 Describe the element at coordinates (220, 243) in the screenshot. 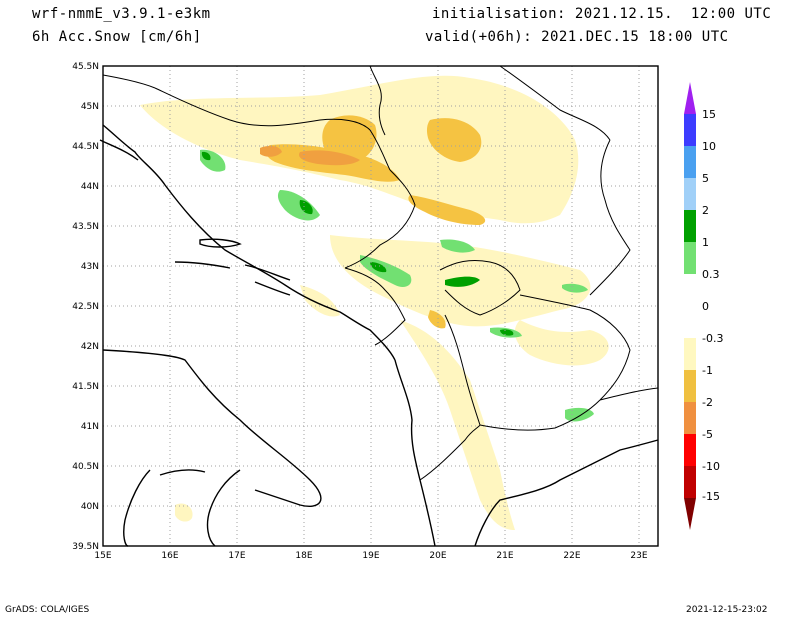

I see `island-brac` at that location.